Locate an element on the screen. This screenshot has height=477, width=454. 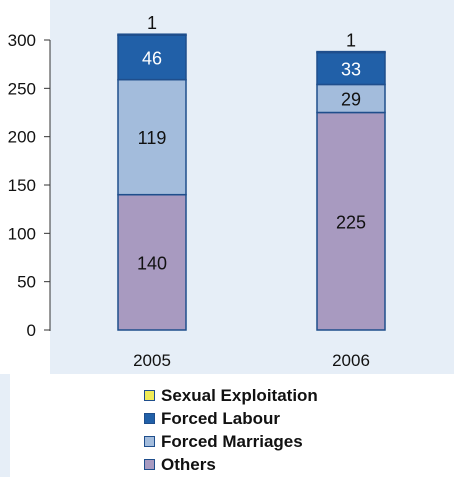
data-label: 33 is located at coordinates (351, 70).